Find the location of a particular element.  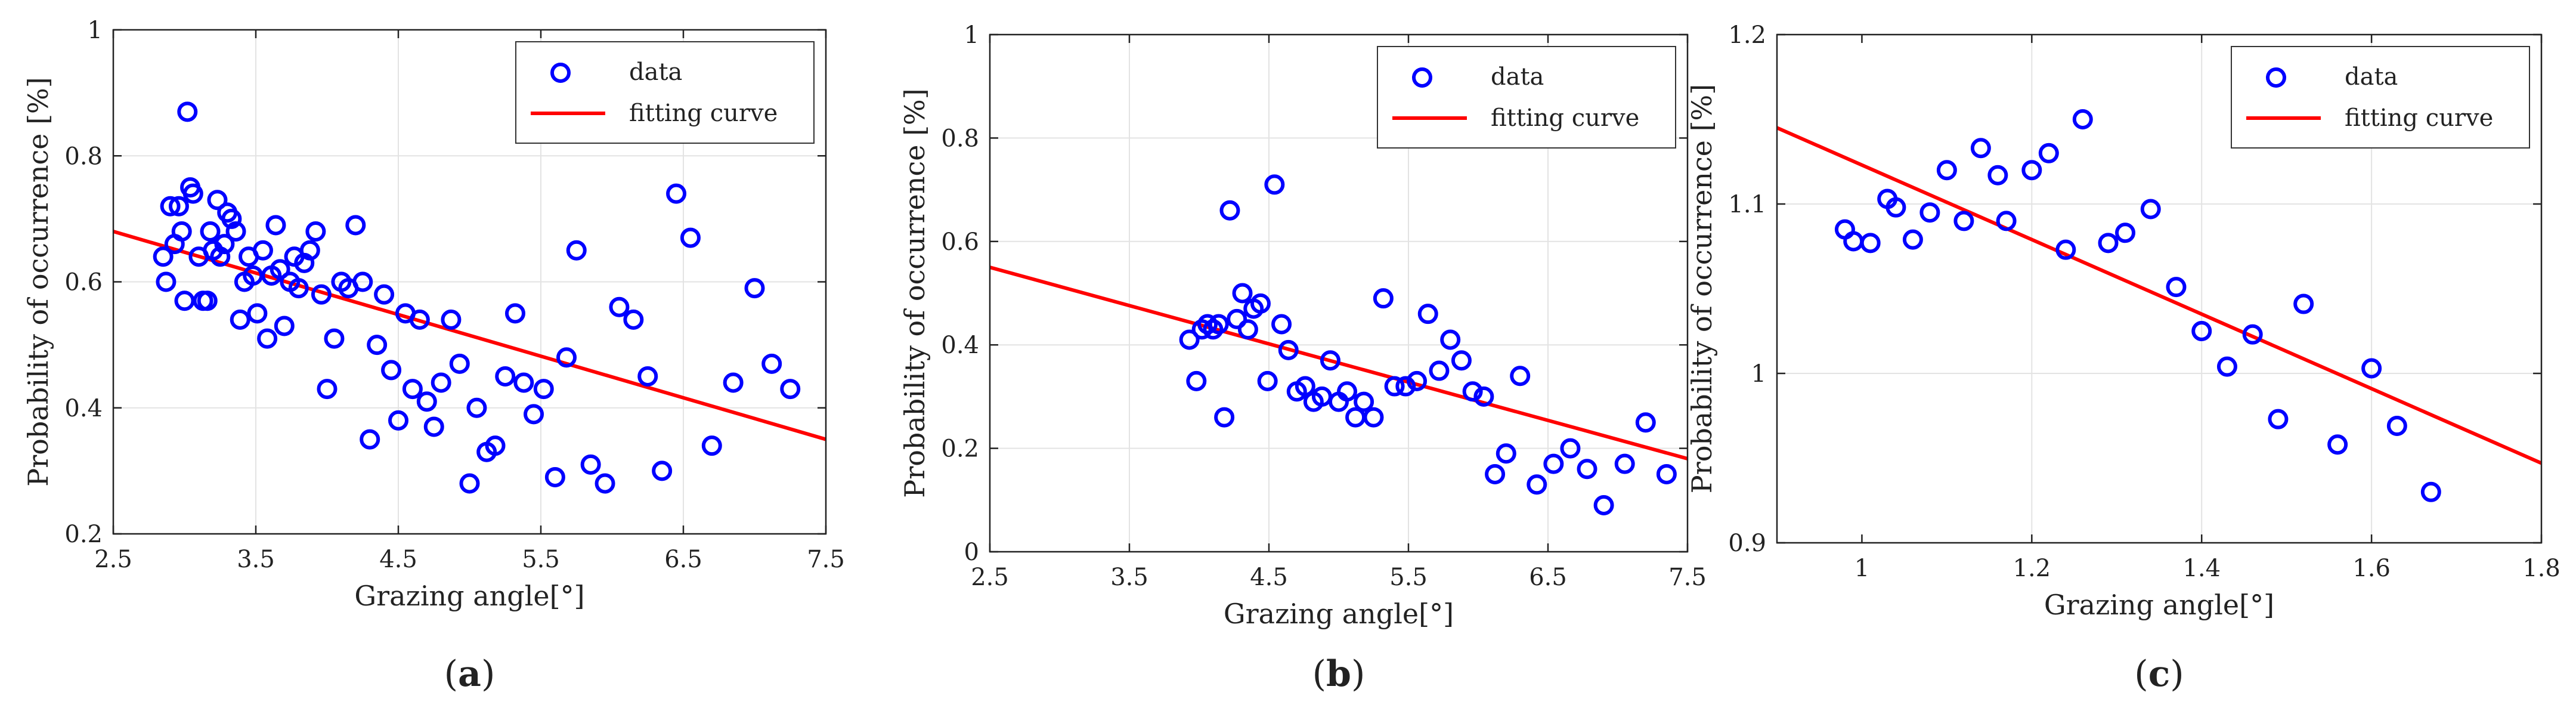

y-tick-label: 0.6 is located at coordinates (83, 282).